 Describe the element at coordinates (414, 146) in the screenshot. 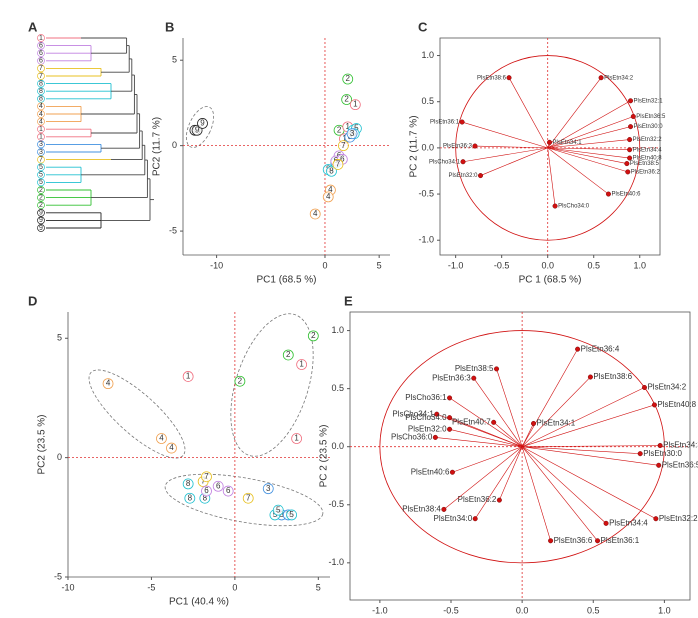

I see `y-axis-label: PC 2 (11.7 %)` at that location.